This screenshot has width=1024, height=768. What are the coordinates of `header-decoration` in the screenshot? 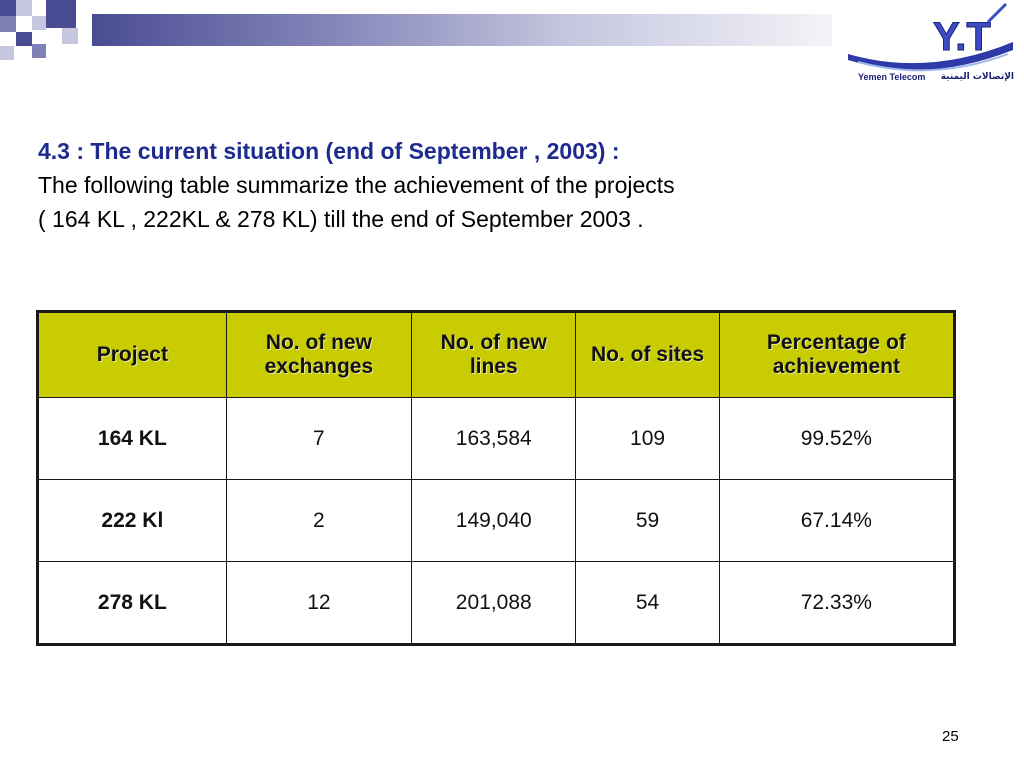 It's located at (512, 40).